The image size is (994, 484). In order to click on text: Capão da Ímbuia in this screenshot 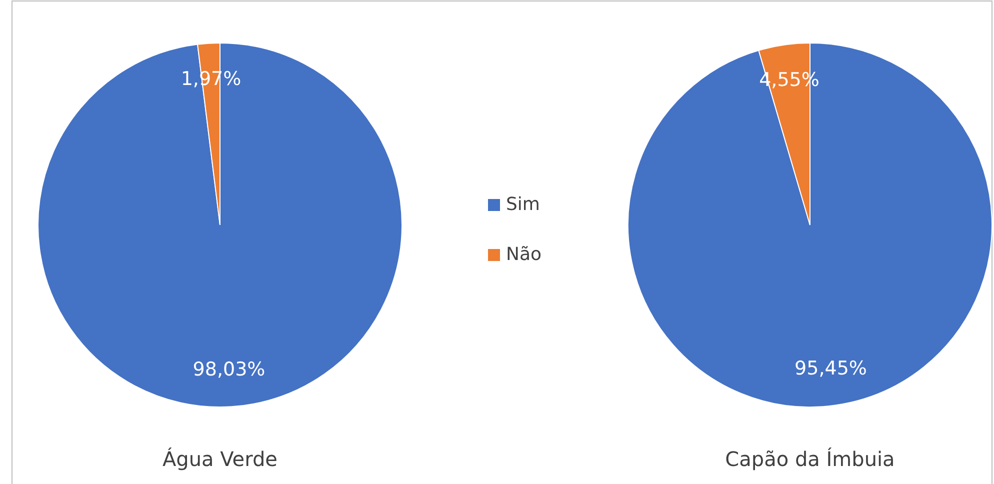, I will do `click(810, 459)`.